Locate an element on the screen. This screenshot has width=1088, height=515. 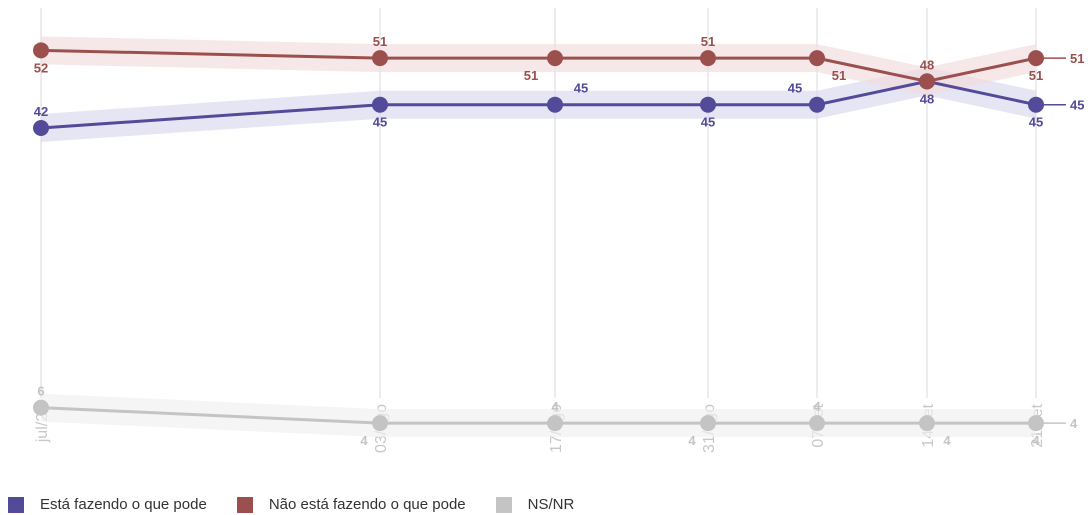
legend-swatch-ns-nr is located at coordinates (503, 504).